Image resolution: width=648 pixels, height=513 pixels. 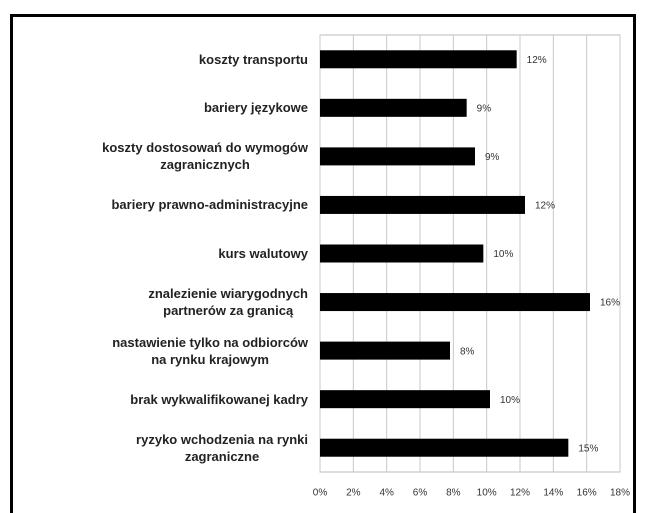 I want to click on x-tick-label: 6%, so click(x=420, y=493).